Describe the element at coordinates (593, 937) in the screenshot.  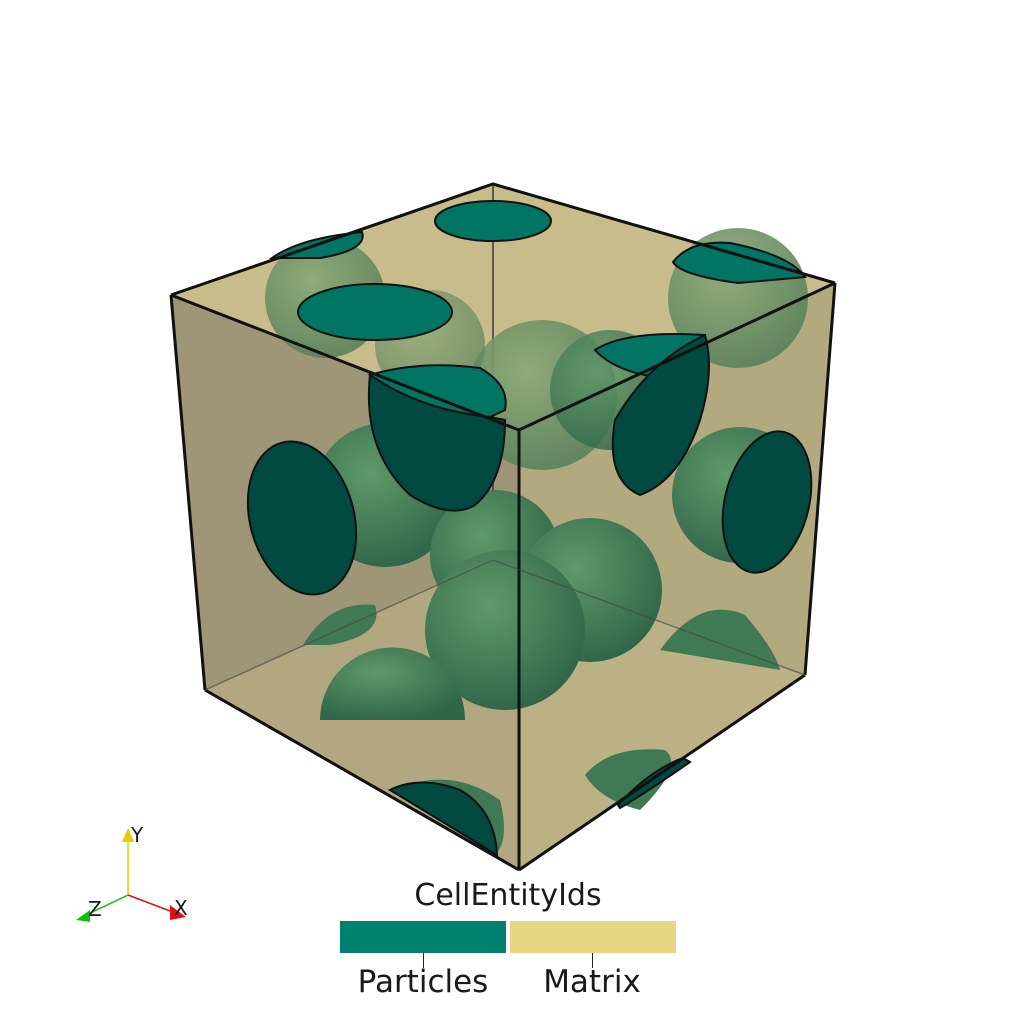
I see `legend-swatch-matrix` at that location.